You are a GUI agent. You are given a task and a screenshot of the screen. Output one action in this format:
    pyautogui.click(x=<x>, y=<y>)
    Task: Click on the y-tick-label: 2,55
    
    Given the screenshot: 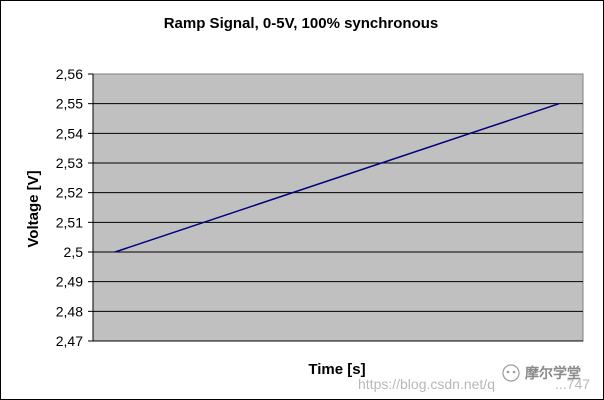 What is the action you would take?
    pyautogui.click(x=69, y=104)
    